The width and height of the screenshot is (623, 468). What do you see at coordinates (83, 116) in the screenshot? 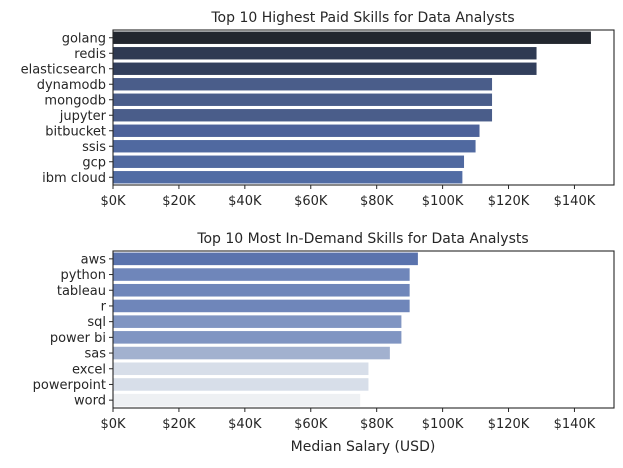
I see `y-tick-label: jupyter` at bounding box center [83, 116].